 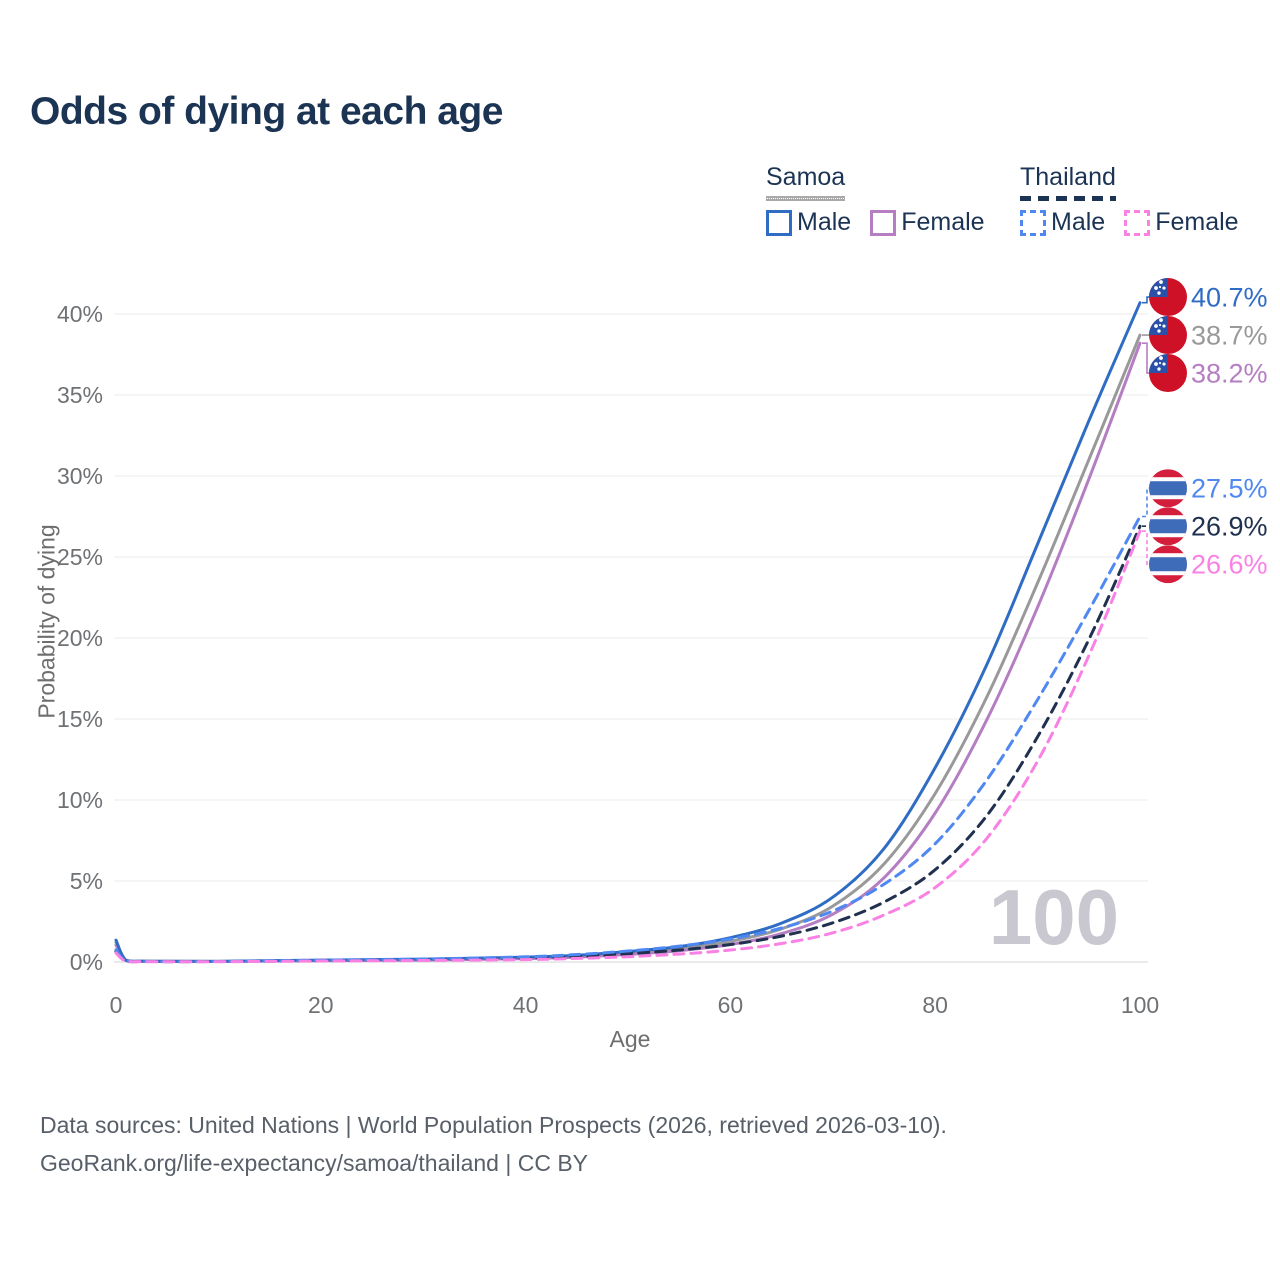 I want to click on y-tick-label: 35%, so click(x=80, y=395).